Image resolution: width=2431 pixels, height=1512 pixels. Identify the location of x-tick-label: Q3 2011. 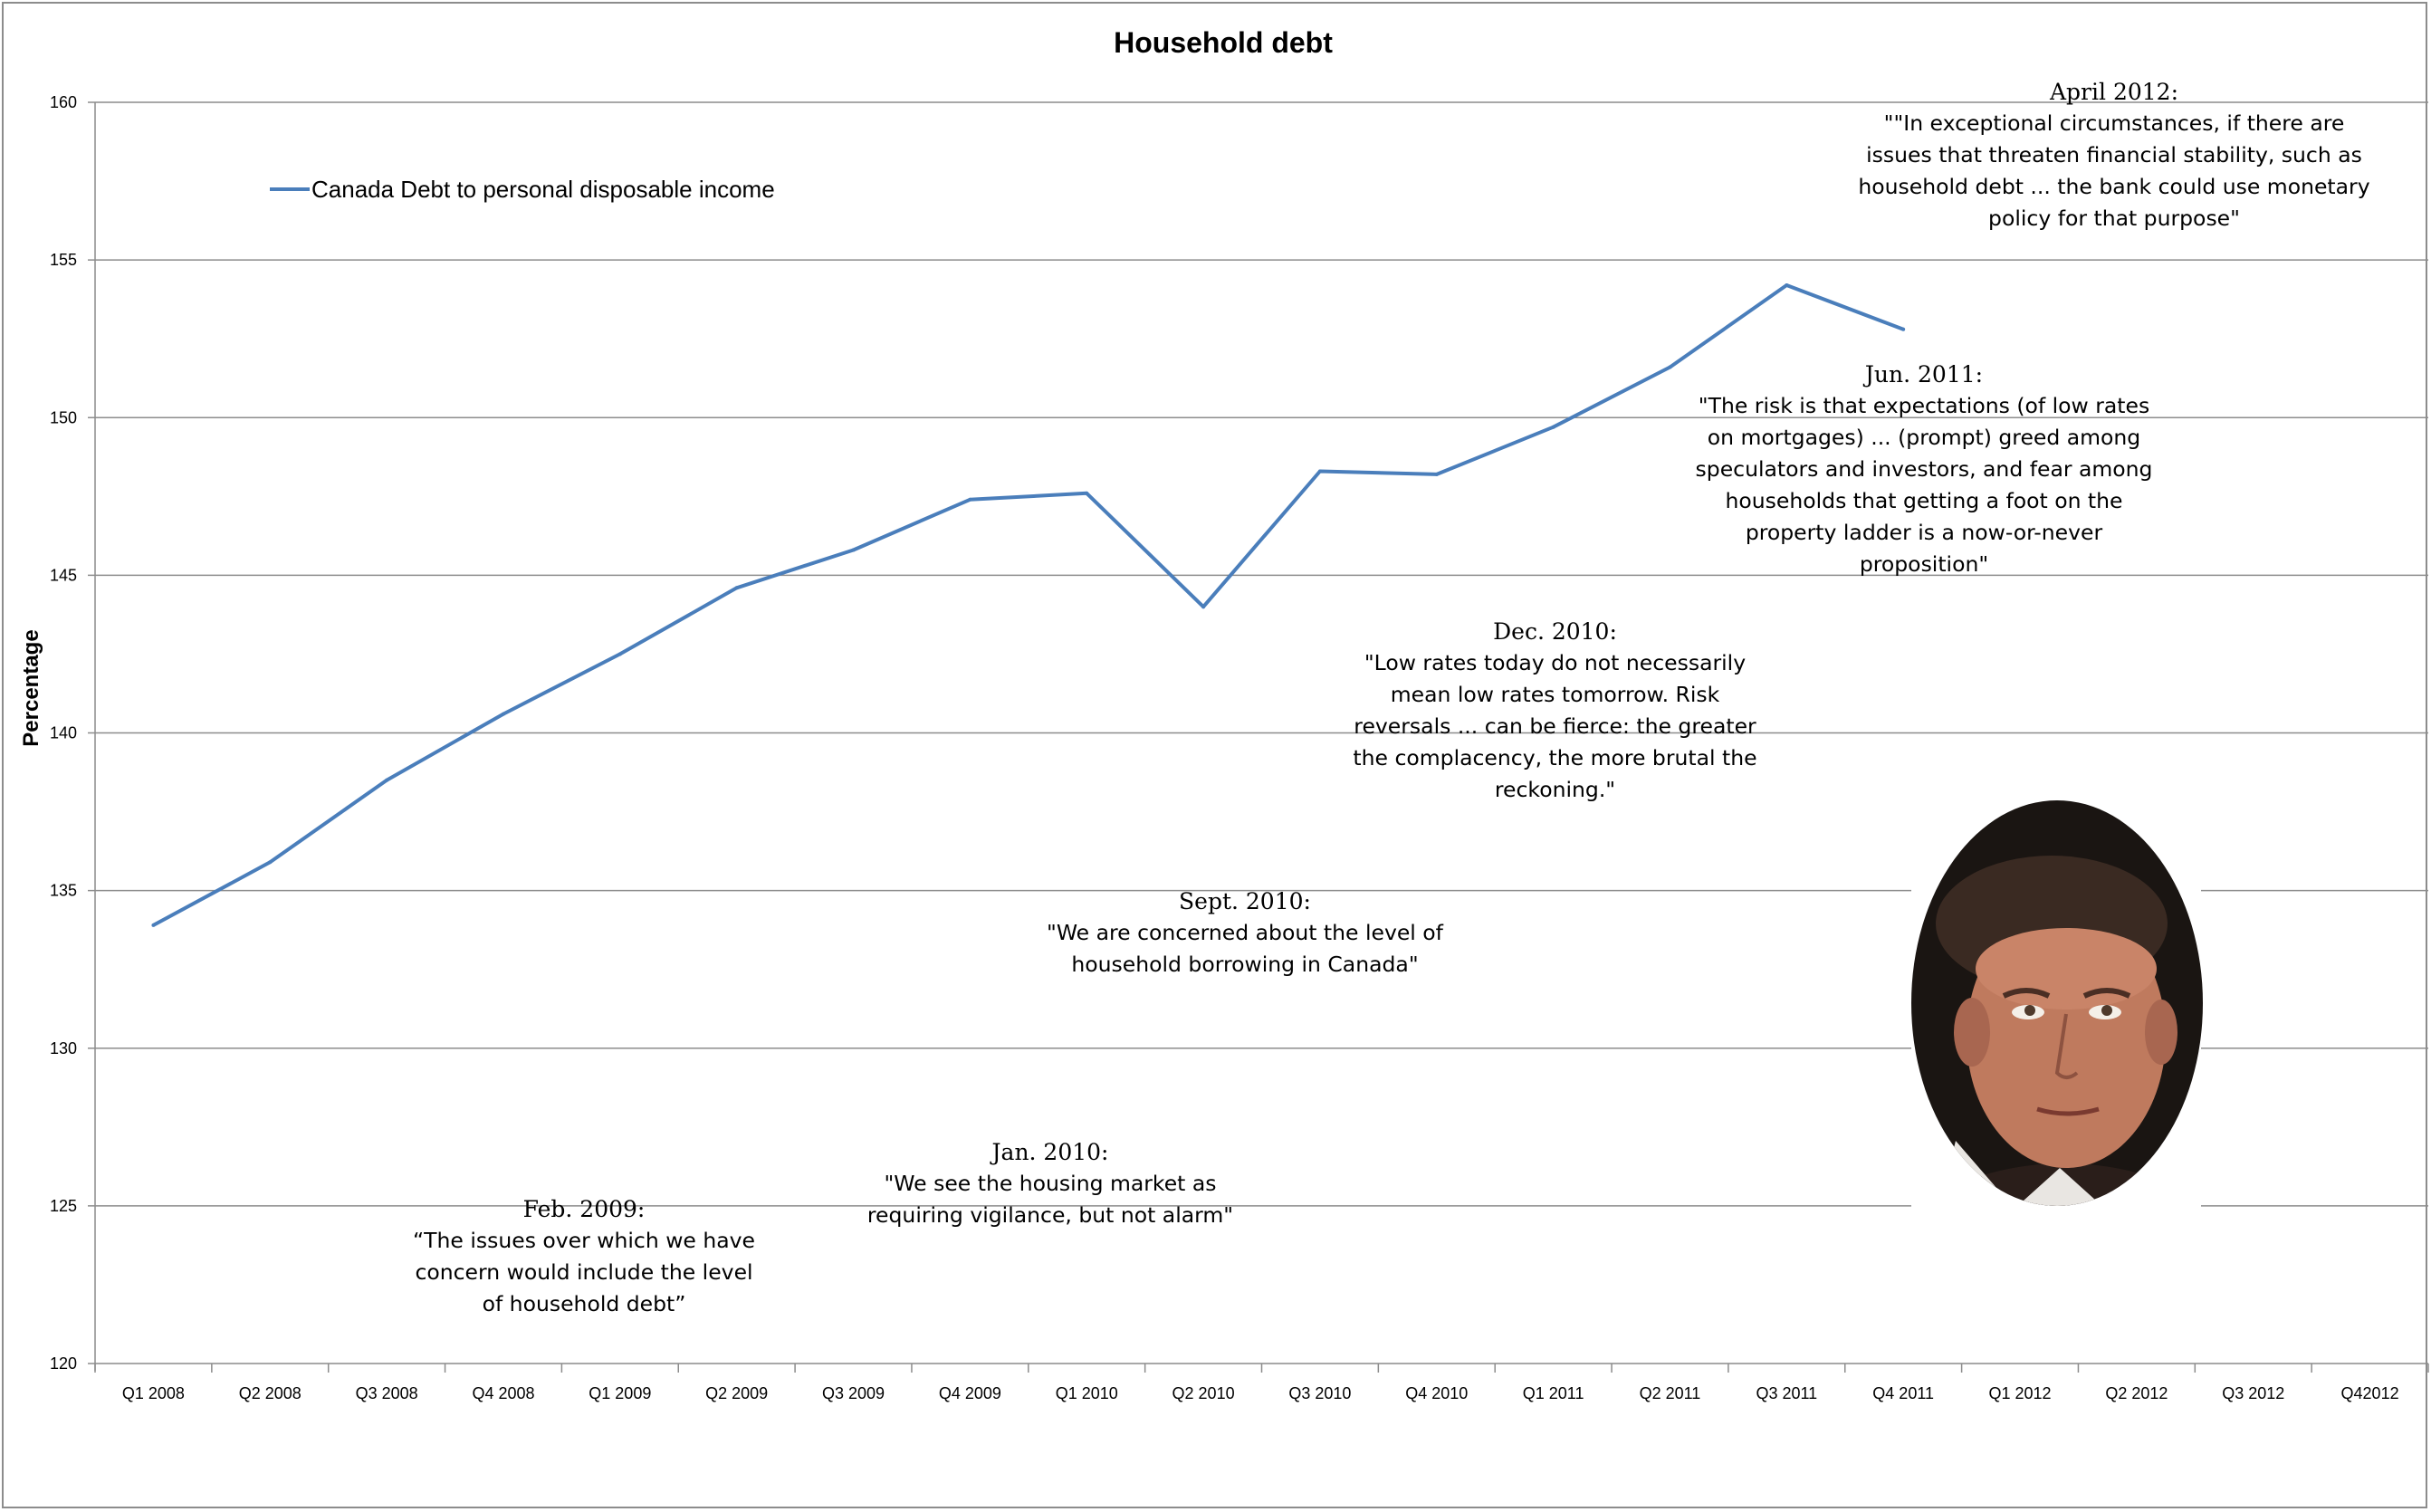
(1787, 1393).